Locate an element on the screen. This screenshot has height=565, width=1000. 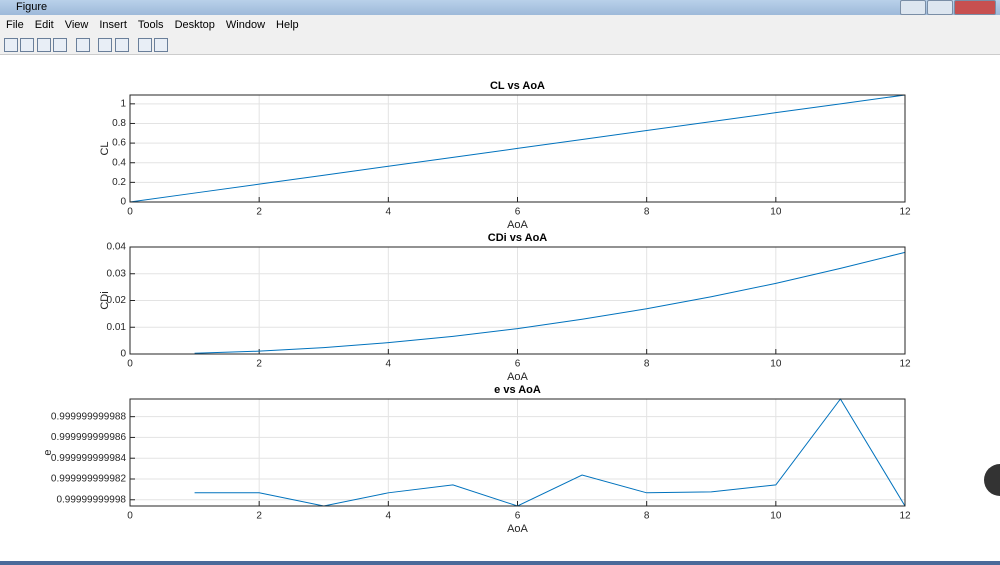
open-button is located at coordinates (27, 45).